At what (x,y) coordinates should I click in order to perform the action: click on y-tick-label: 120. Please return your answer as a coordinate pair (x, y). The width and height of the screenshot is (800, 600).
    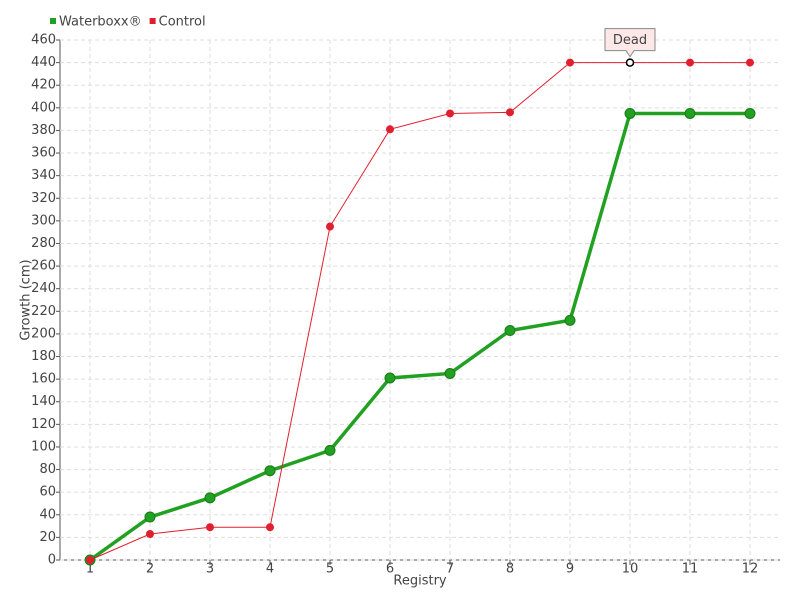
    Looking at the image, I should click on (43, 424).